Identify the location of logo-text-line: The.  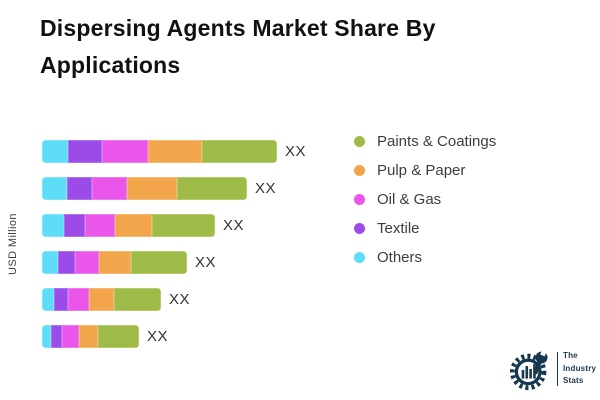
(570, 356).